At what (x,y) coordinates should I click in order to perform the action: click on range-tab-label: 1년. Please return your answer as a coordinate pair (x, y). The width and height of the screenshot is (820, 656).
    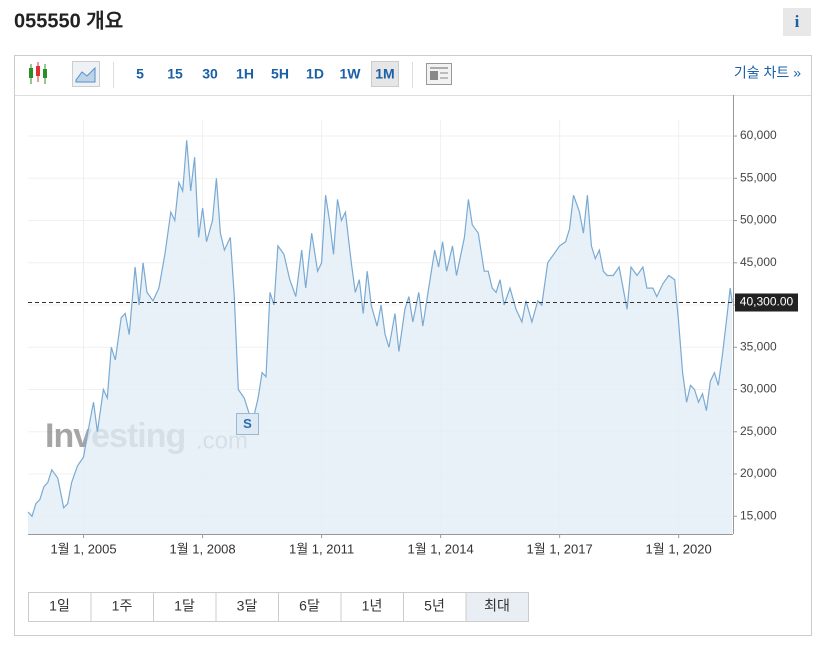
    Looking at the image, I should click on (372, 606).